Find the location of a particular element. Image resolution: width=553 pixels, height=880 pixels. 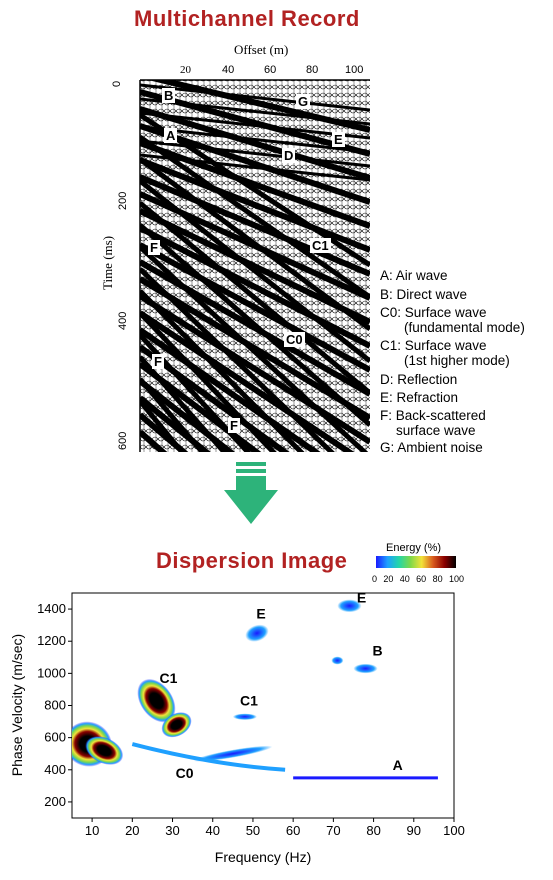

dispersion-title: Dispersion Image is located at coordinates (252, 560).